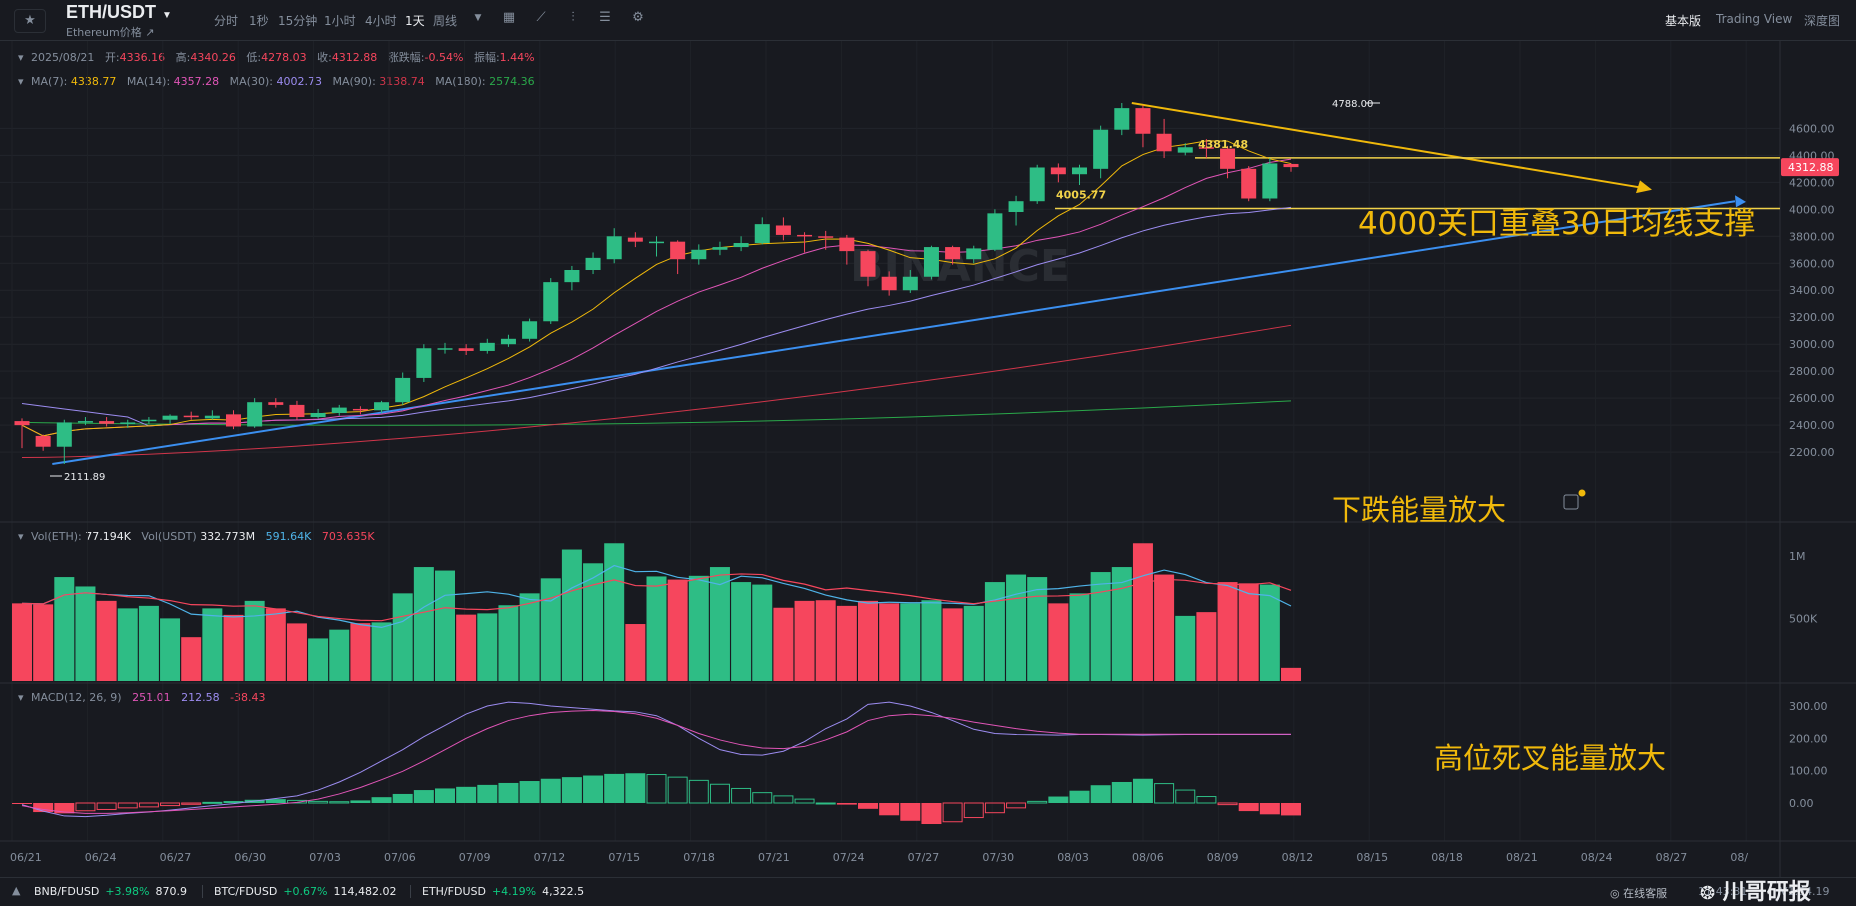 This screenshot has width=1856, height=906. What do you see at coordinates (406, 57) in the screenshot?
I see `change-label: 涨跌幅:` at bounding box center [406, 57].